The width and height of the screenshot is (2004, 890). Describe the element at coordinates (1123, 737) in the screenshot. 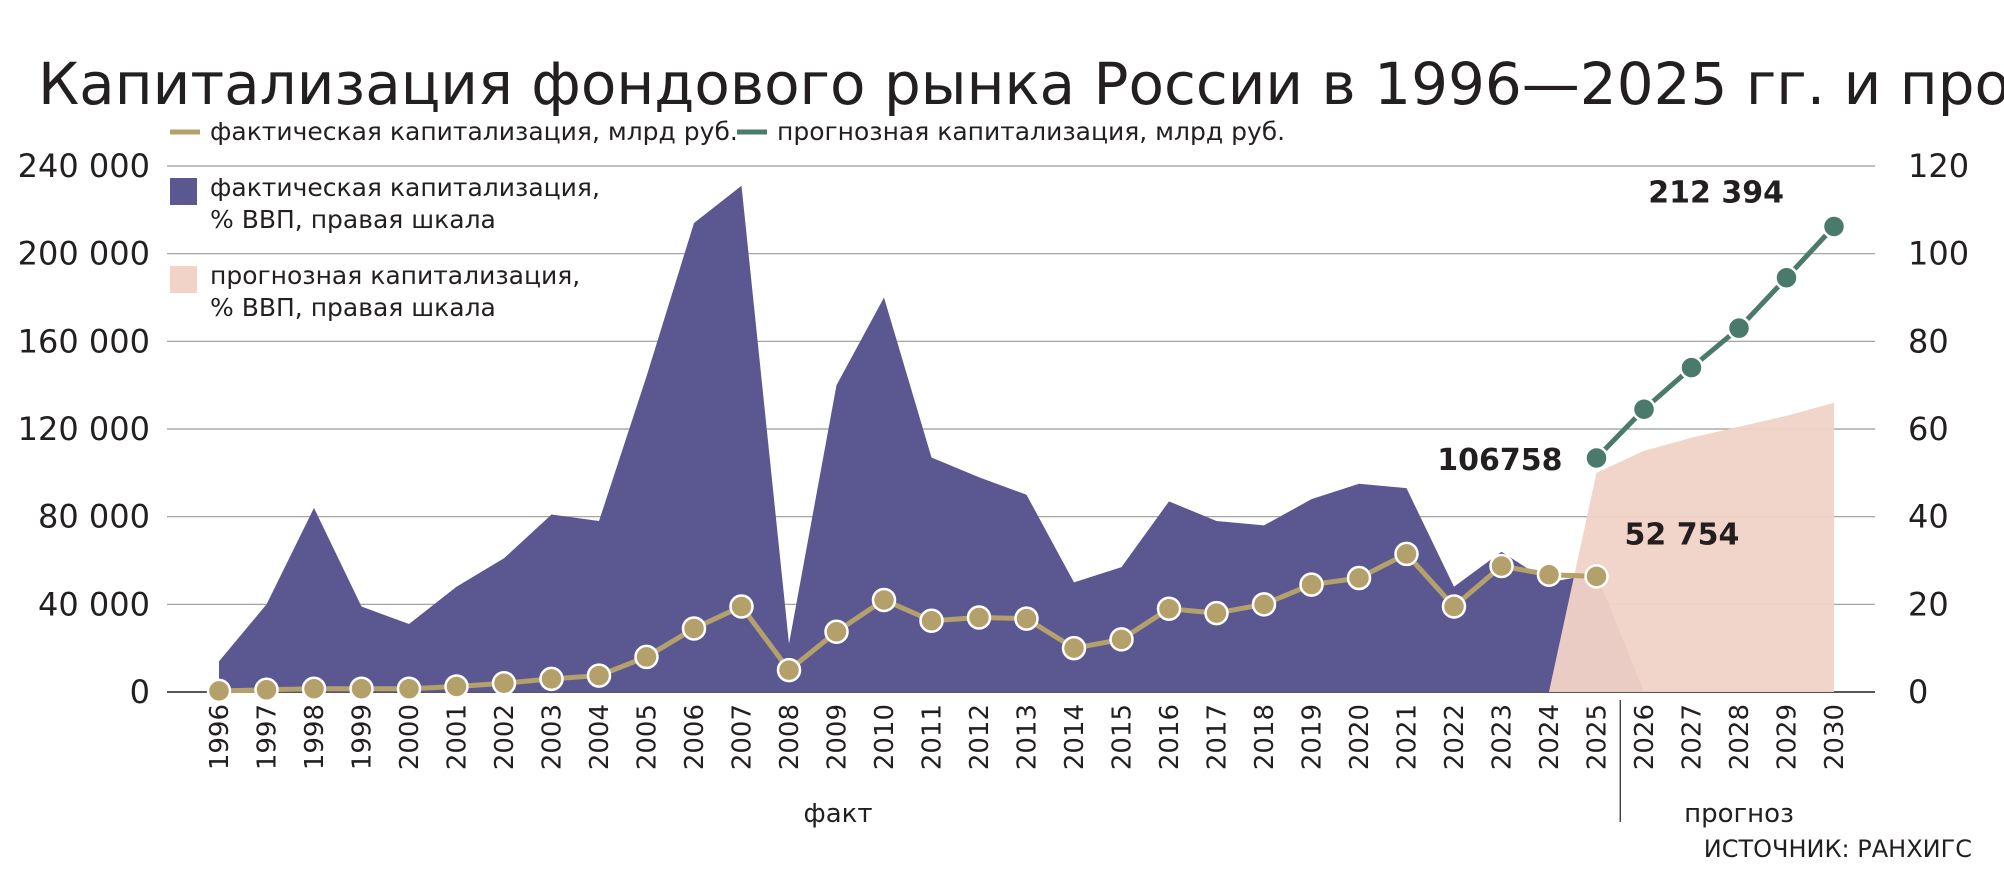

I see `x-tick-label: 2015` at that location.